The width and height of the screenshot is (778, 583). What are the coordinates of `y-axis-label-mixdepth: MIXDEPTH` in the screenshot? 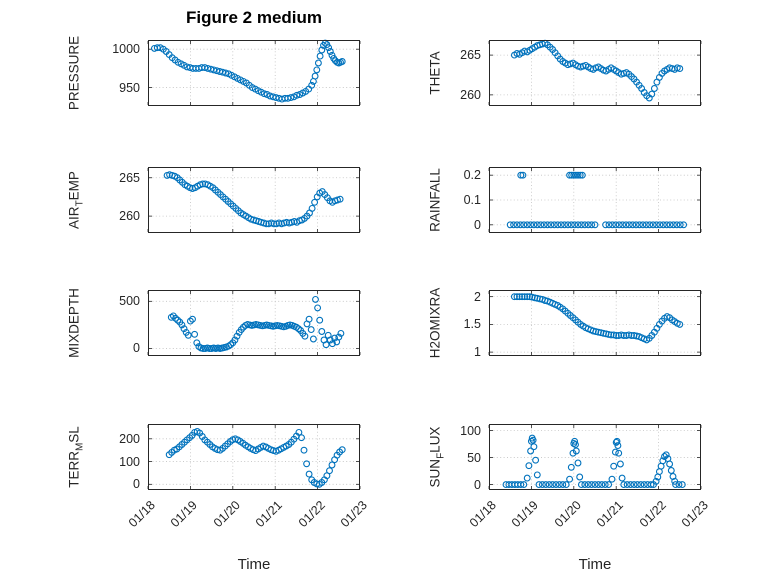 It's located at (76, 323).